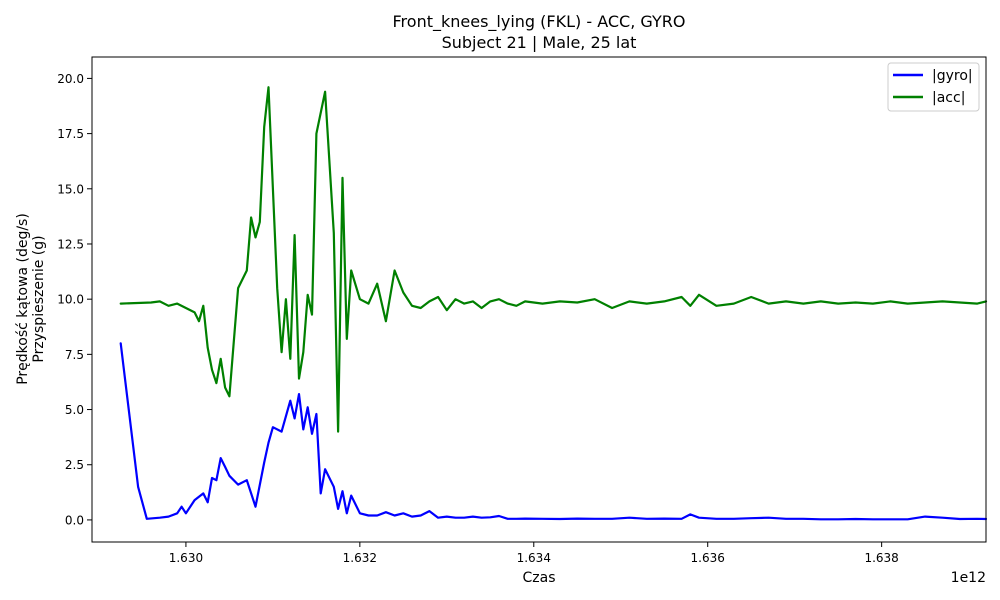 This screenshot has height=600, width=1000. I want to click on x-tick-label: 1.634, so click(534, 558).